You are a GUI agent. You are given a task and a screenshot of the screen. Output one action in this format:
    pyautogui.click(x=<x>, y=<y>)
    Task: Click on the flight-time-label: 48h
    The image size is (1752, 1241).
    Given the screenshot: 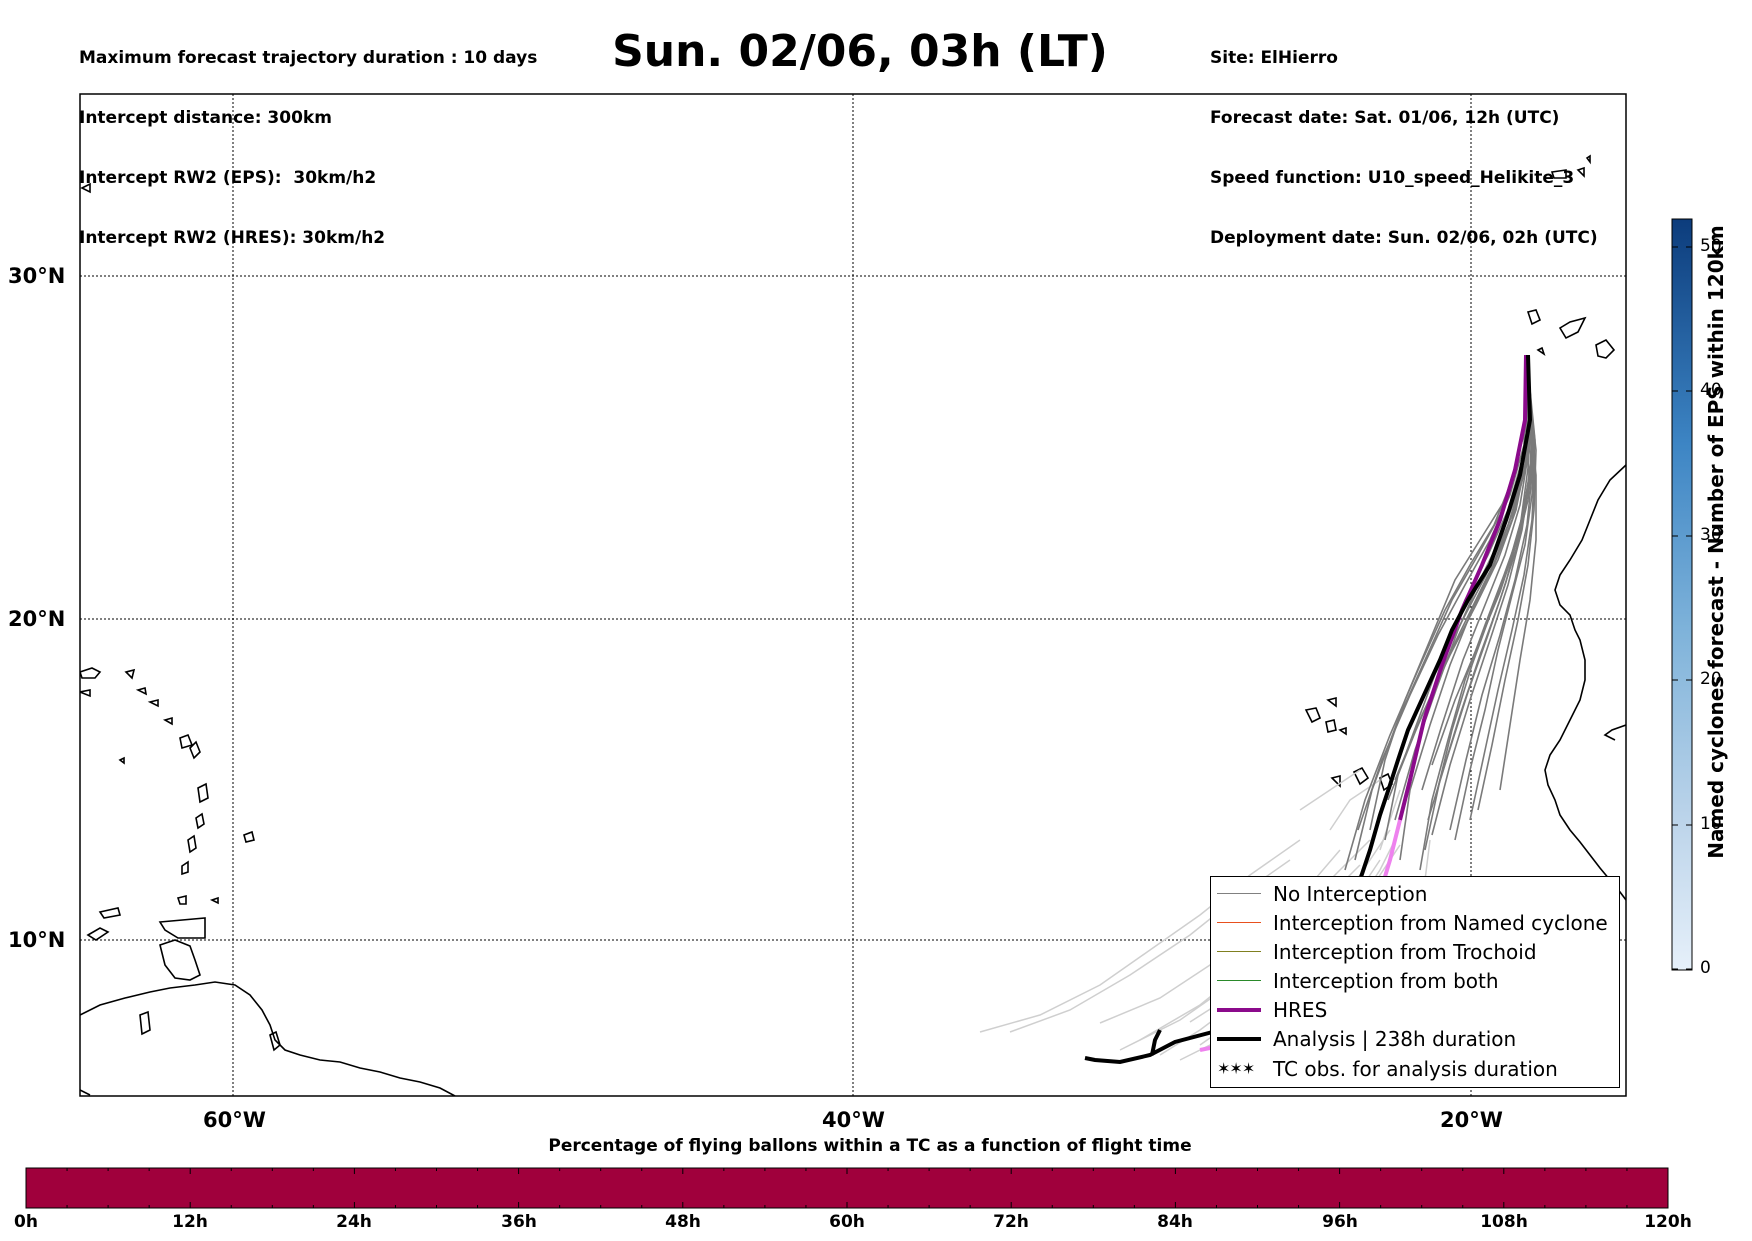 What is the action you would take?
    pyautogui.click(x=683, y=1222)
    